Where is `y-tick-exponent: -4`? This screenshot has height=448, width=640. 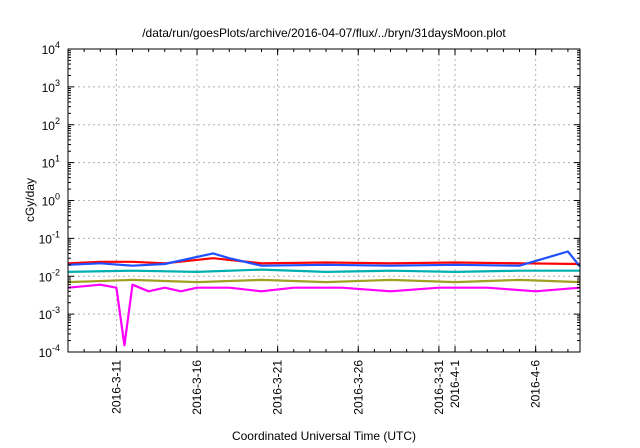
y-tick-exponent: -4 is located at coordinates (56, 348).